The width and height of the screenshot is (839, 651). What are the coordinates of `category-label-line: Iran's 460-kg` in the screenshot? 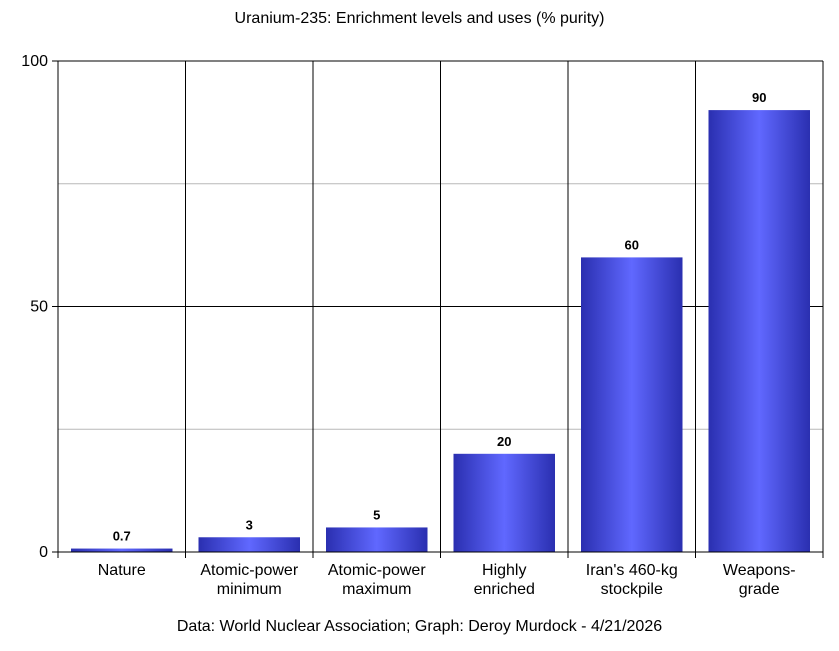 It's located at (632, 570).